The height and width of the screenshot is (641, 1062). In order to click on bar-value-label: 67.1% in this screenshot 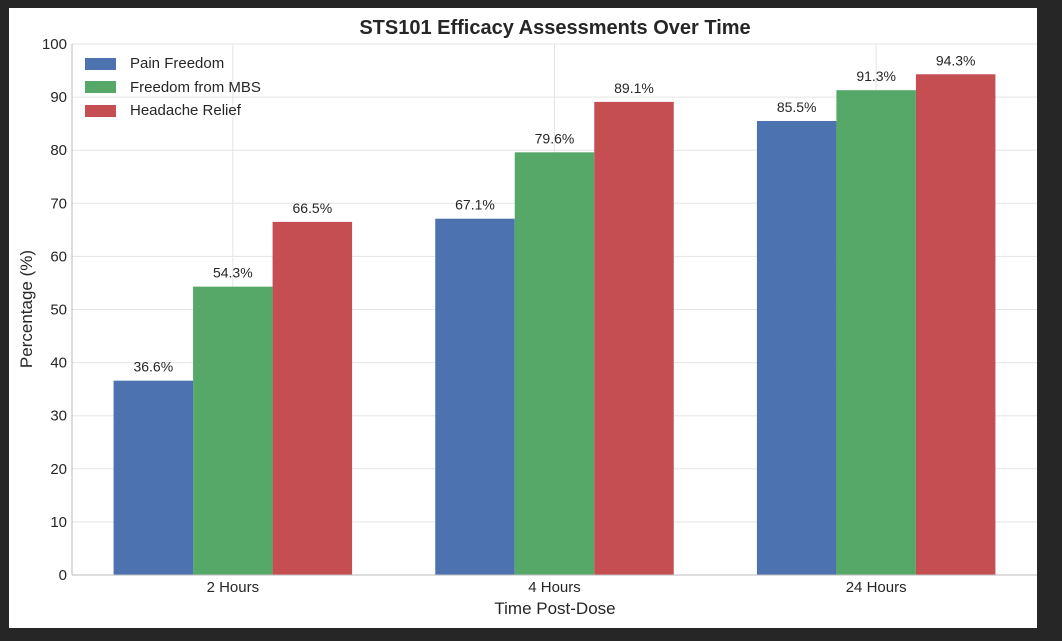, I will do `click(475, 205)`.